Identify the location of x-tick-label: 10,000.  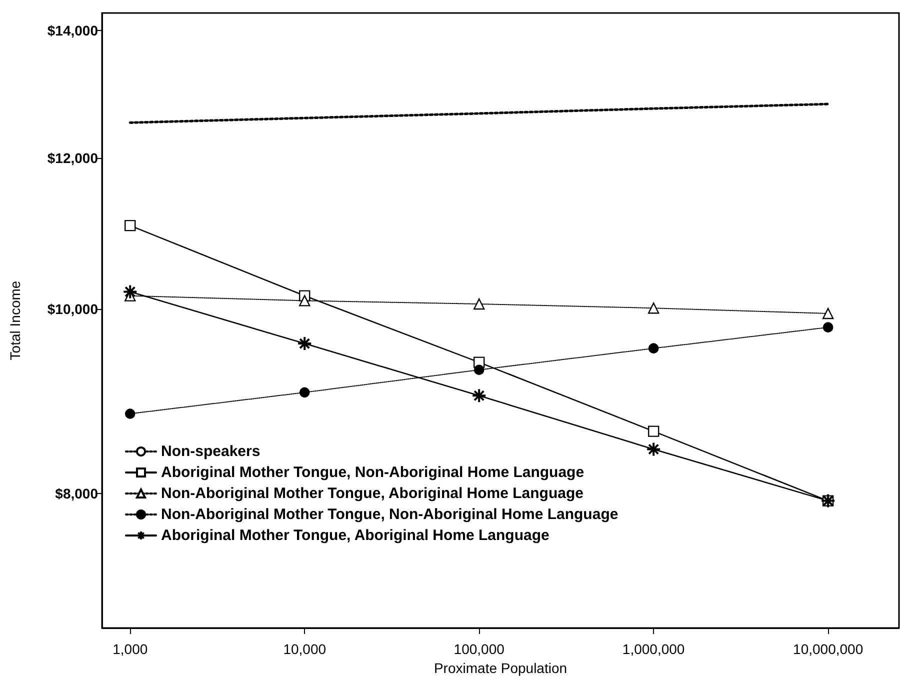
(304, 649).